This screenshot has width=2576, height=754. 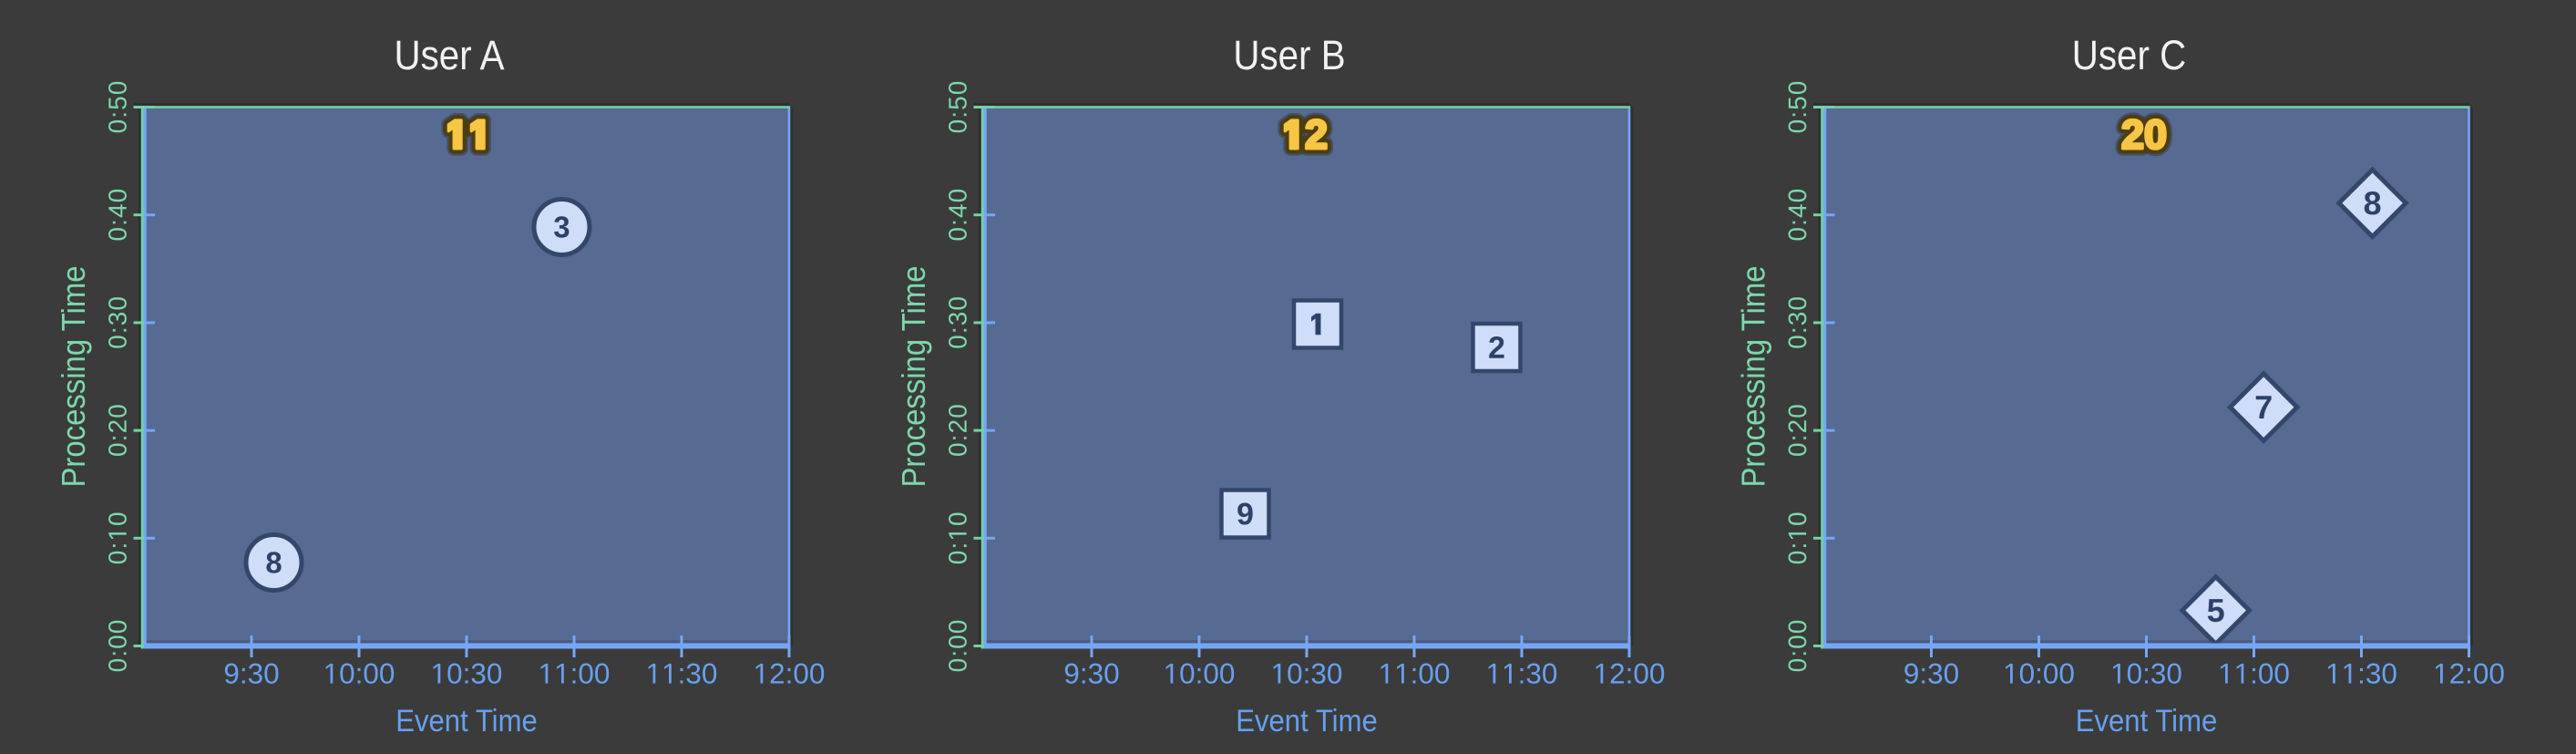 I want to click on svg-text: User A, so click(x=450, y=56).